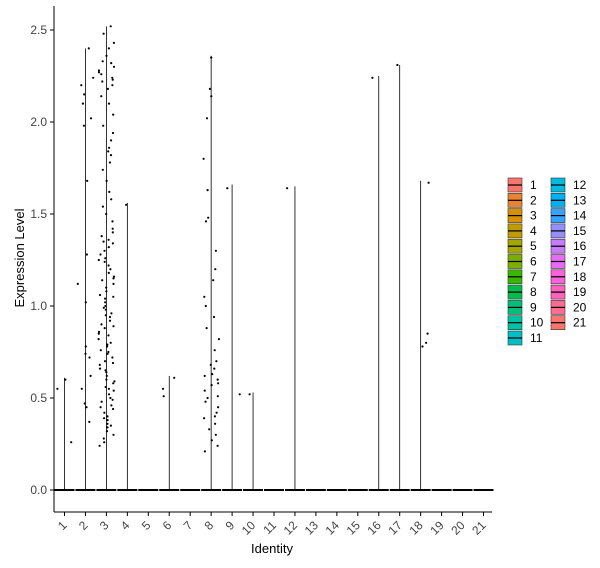 The width and height of the screenshot is (600, 568). Describe the element at coordinates (38, 122) in the screenshot. I see `y-tick-label: 2.0` at that location.